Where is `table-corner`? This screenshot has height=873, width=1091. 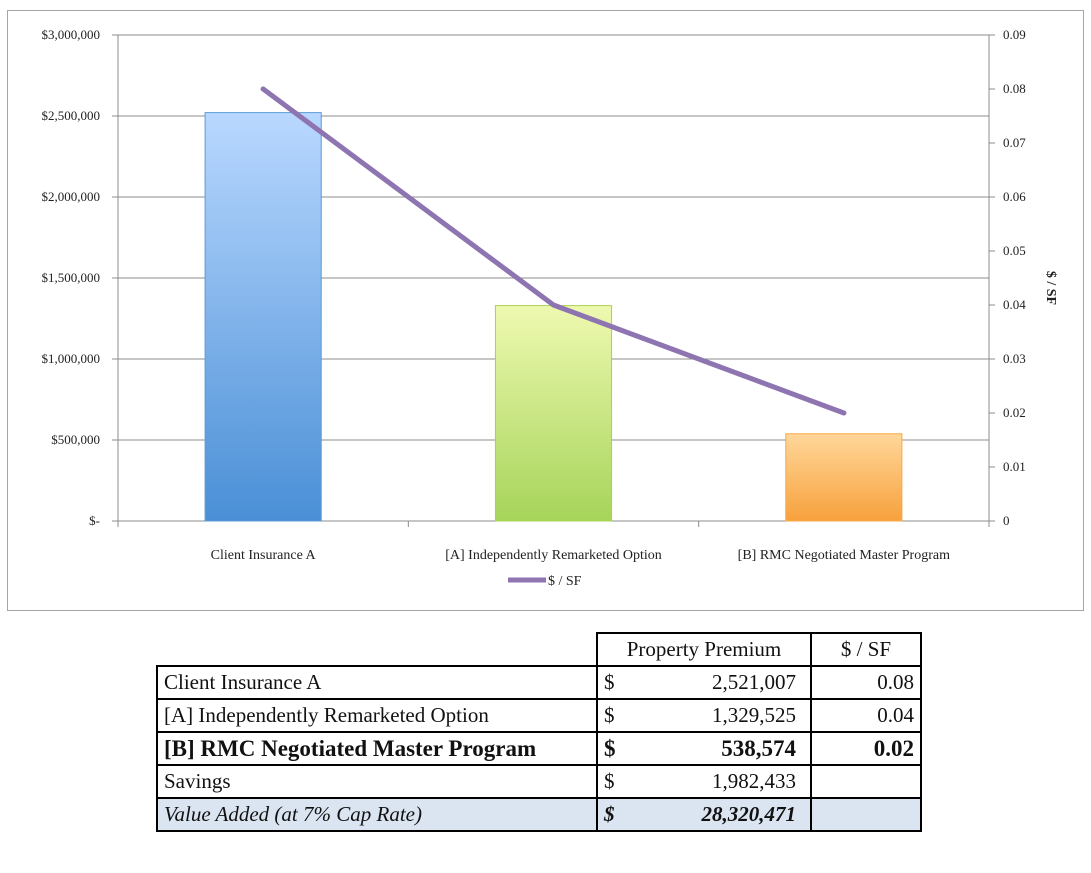 table-corner is located at coordinates (377, 650).